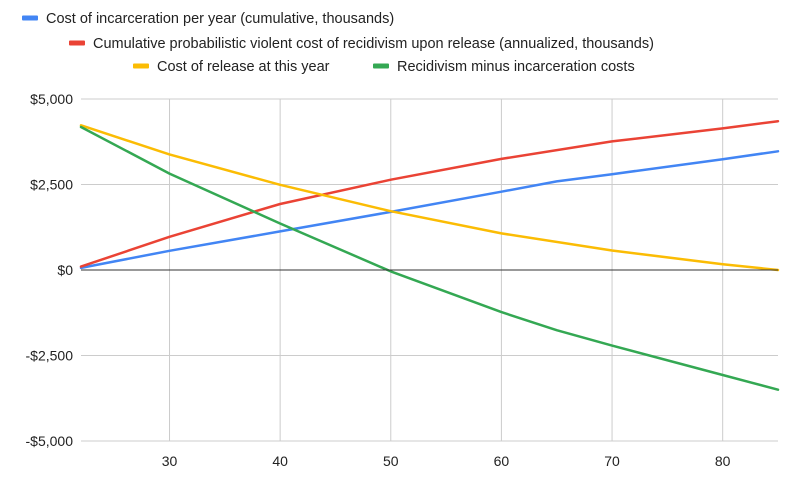 Image resolution: width=786 pixels, height=479 pixels. Describe the element at coordinates (170, 461) in the screenshot. I see `x-tick-label: 30` at that location.